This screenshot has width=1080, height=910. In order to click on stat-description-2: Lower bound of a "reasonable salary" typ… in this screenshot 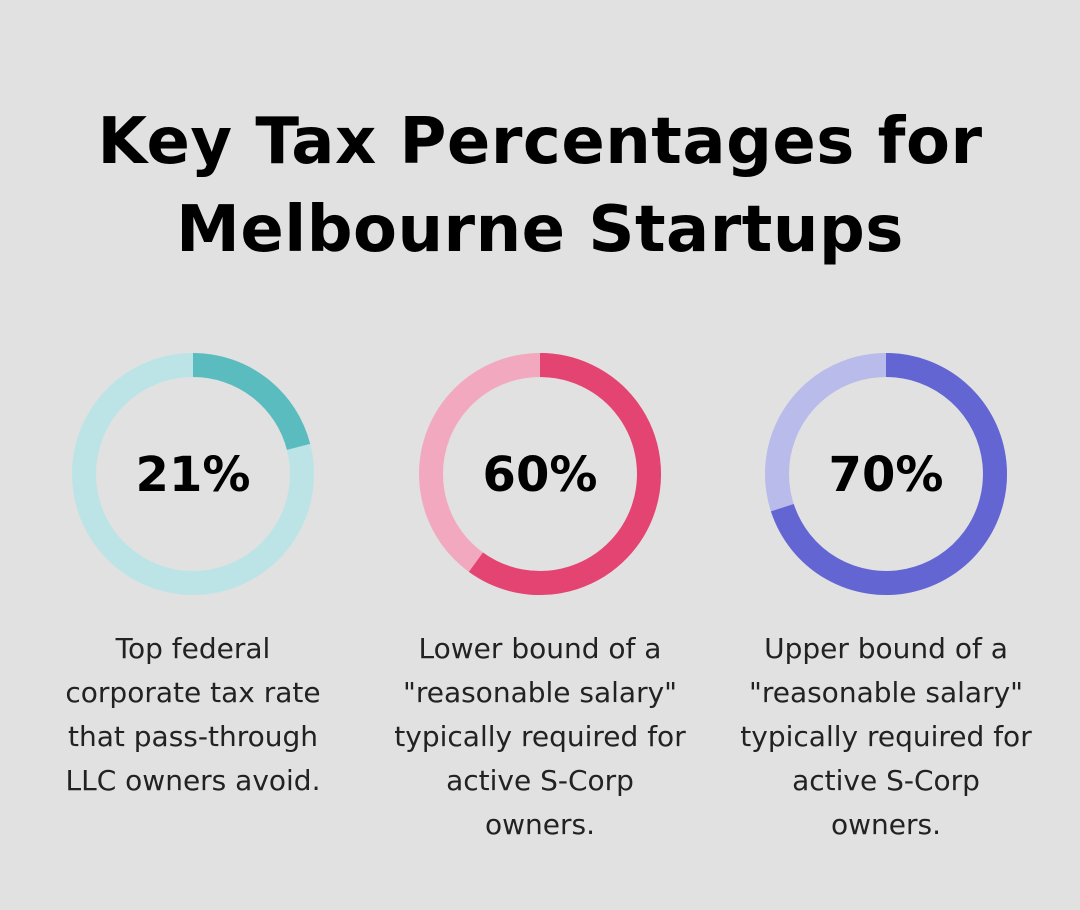, I will do `click(540, 736)`.